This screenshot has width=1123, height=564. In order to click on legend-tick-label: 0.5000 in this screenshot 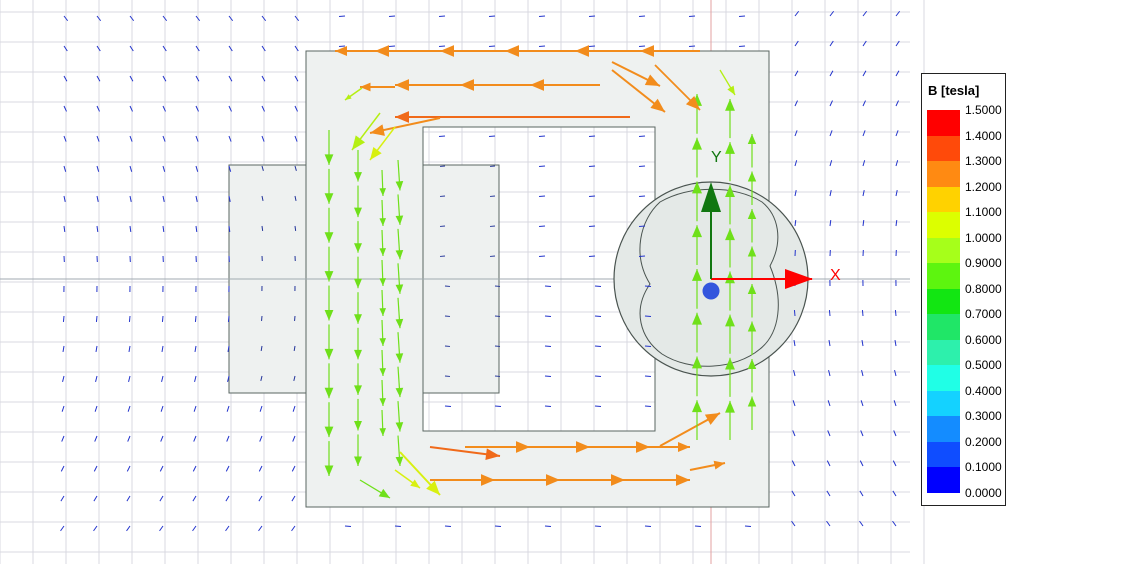, I will do `click(983, 365)`.